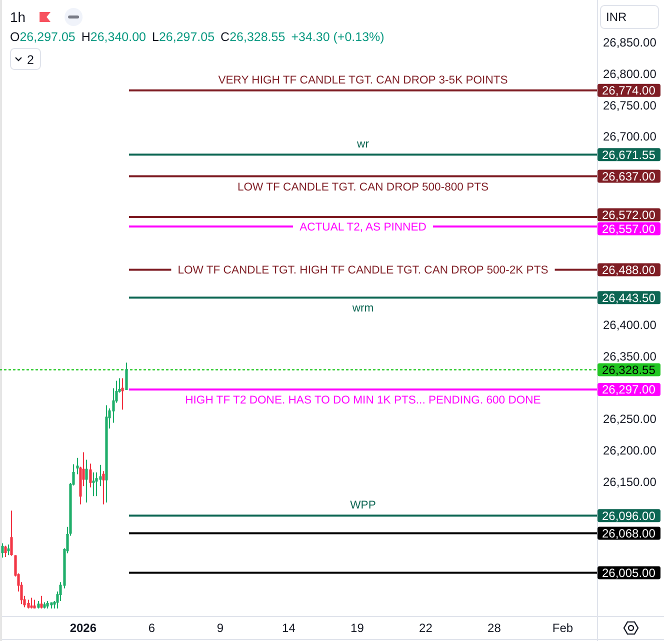 Image resolution: width=664 pixels, height=641 pixels. Describe the element at coordinates (495, 628) in the screenshot. I see `x-tick-label: 28` at that location.